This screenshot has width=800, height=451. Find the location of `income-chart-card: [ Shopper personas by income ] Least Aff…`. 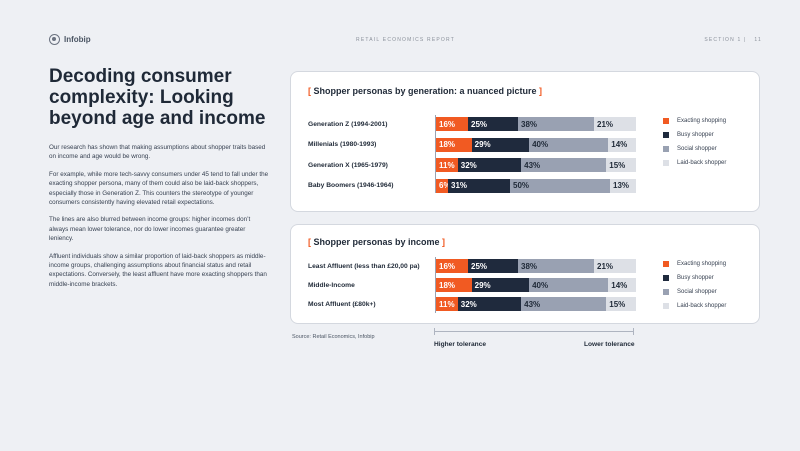

income-chart-card: [ Shopper personas by income ] Least Aff… is located at coordinates (525, 274).